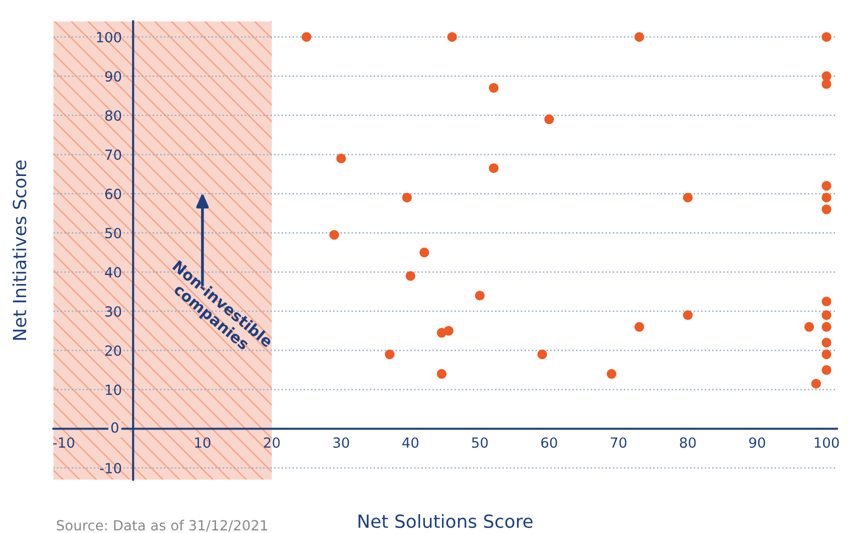 Image resolution: width=861 pixels, height=533 pixels. What do you see at coordinates (111, 468) in the screenshot?
I see `y-tick-label: -10` at bounding box center [111, 468].